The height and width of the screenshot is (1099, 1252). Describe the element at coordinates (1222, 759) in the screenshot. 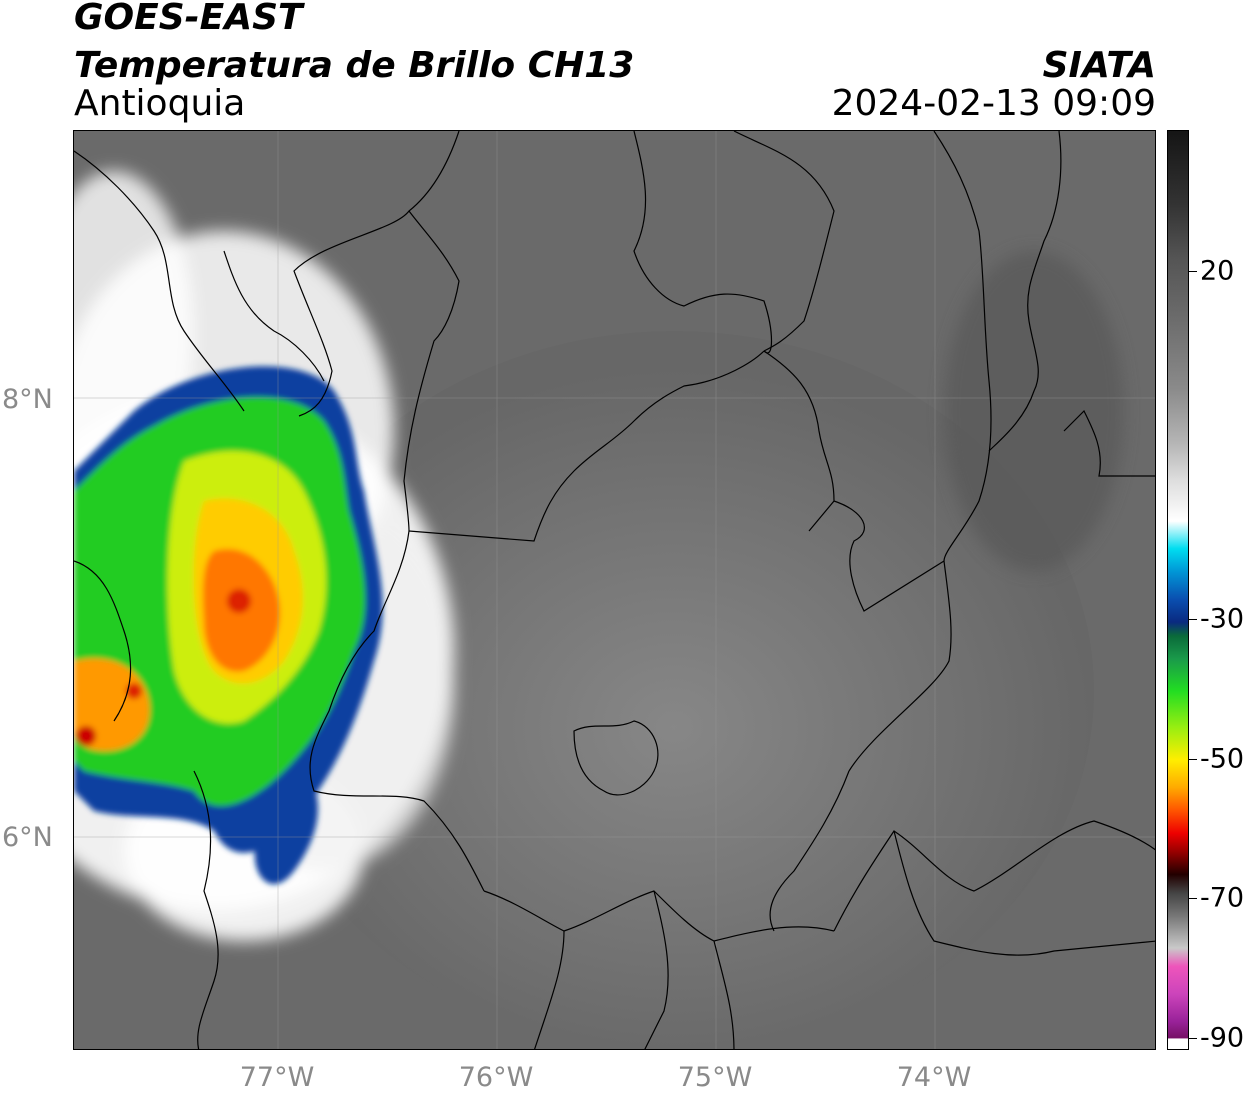

I see `colorbar-tick-label: -50` at that location.